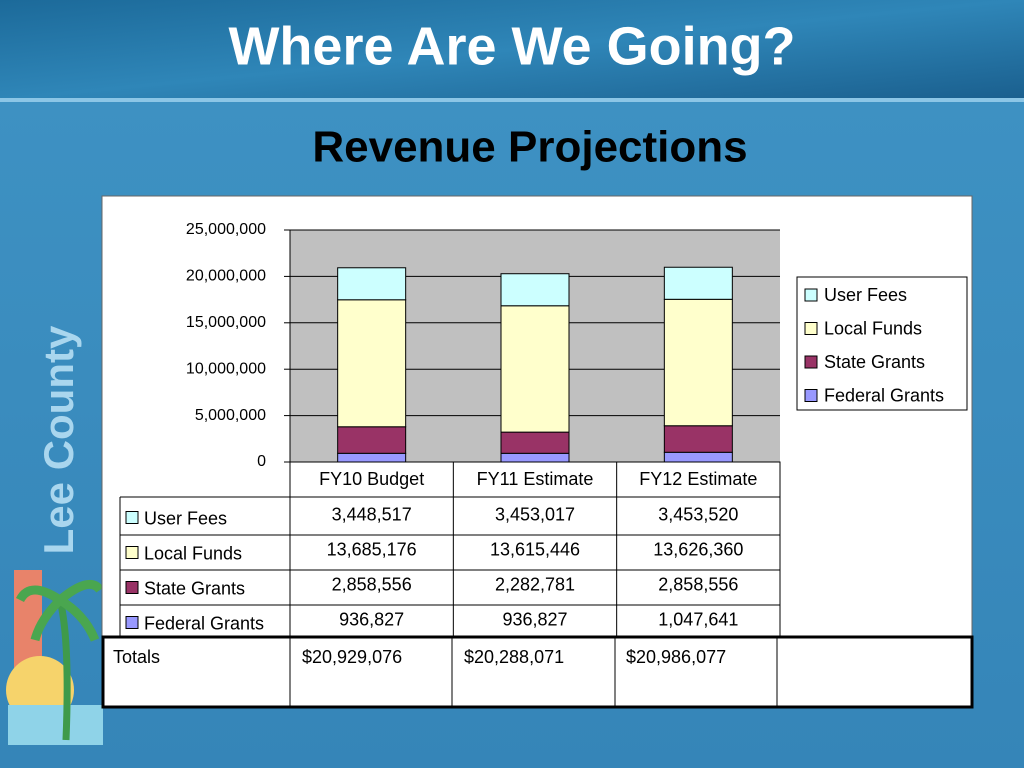 The width and height of the screenshot is (1024, 768). Describe the element at coordinates (698, 479) in the screenshot. I see `x-tick-label: FY12 Estimate` at that location.